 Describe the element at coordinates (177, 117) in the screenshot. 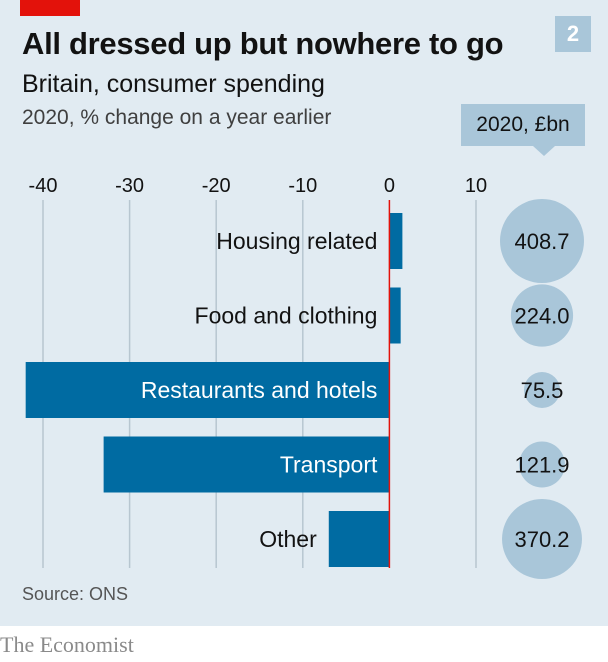

I see `unit-note: 2020, % change on a year earlier` at that location.